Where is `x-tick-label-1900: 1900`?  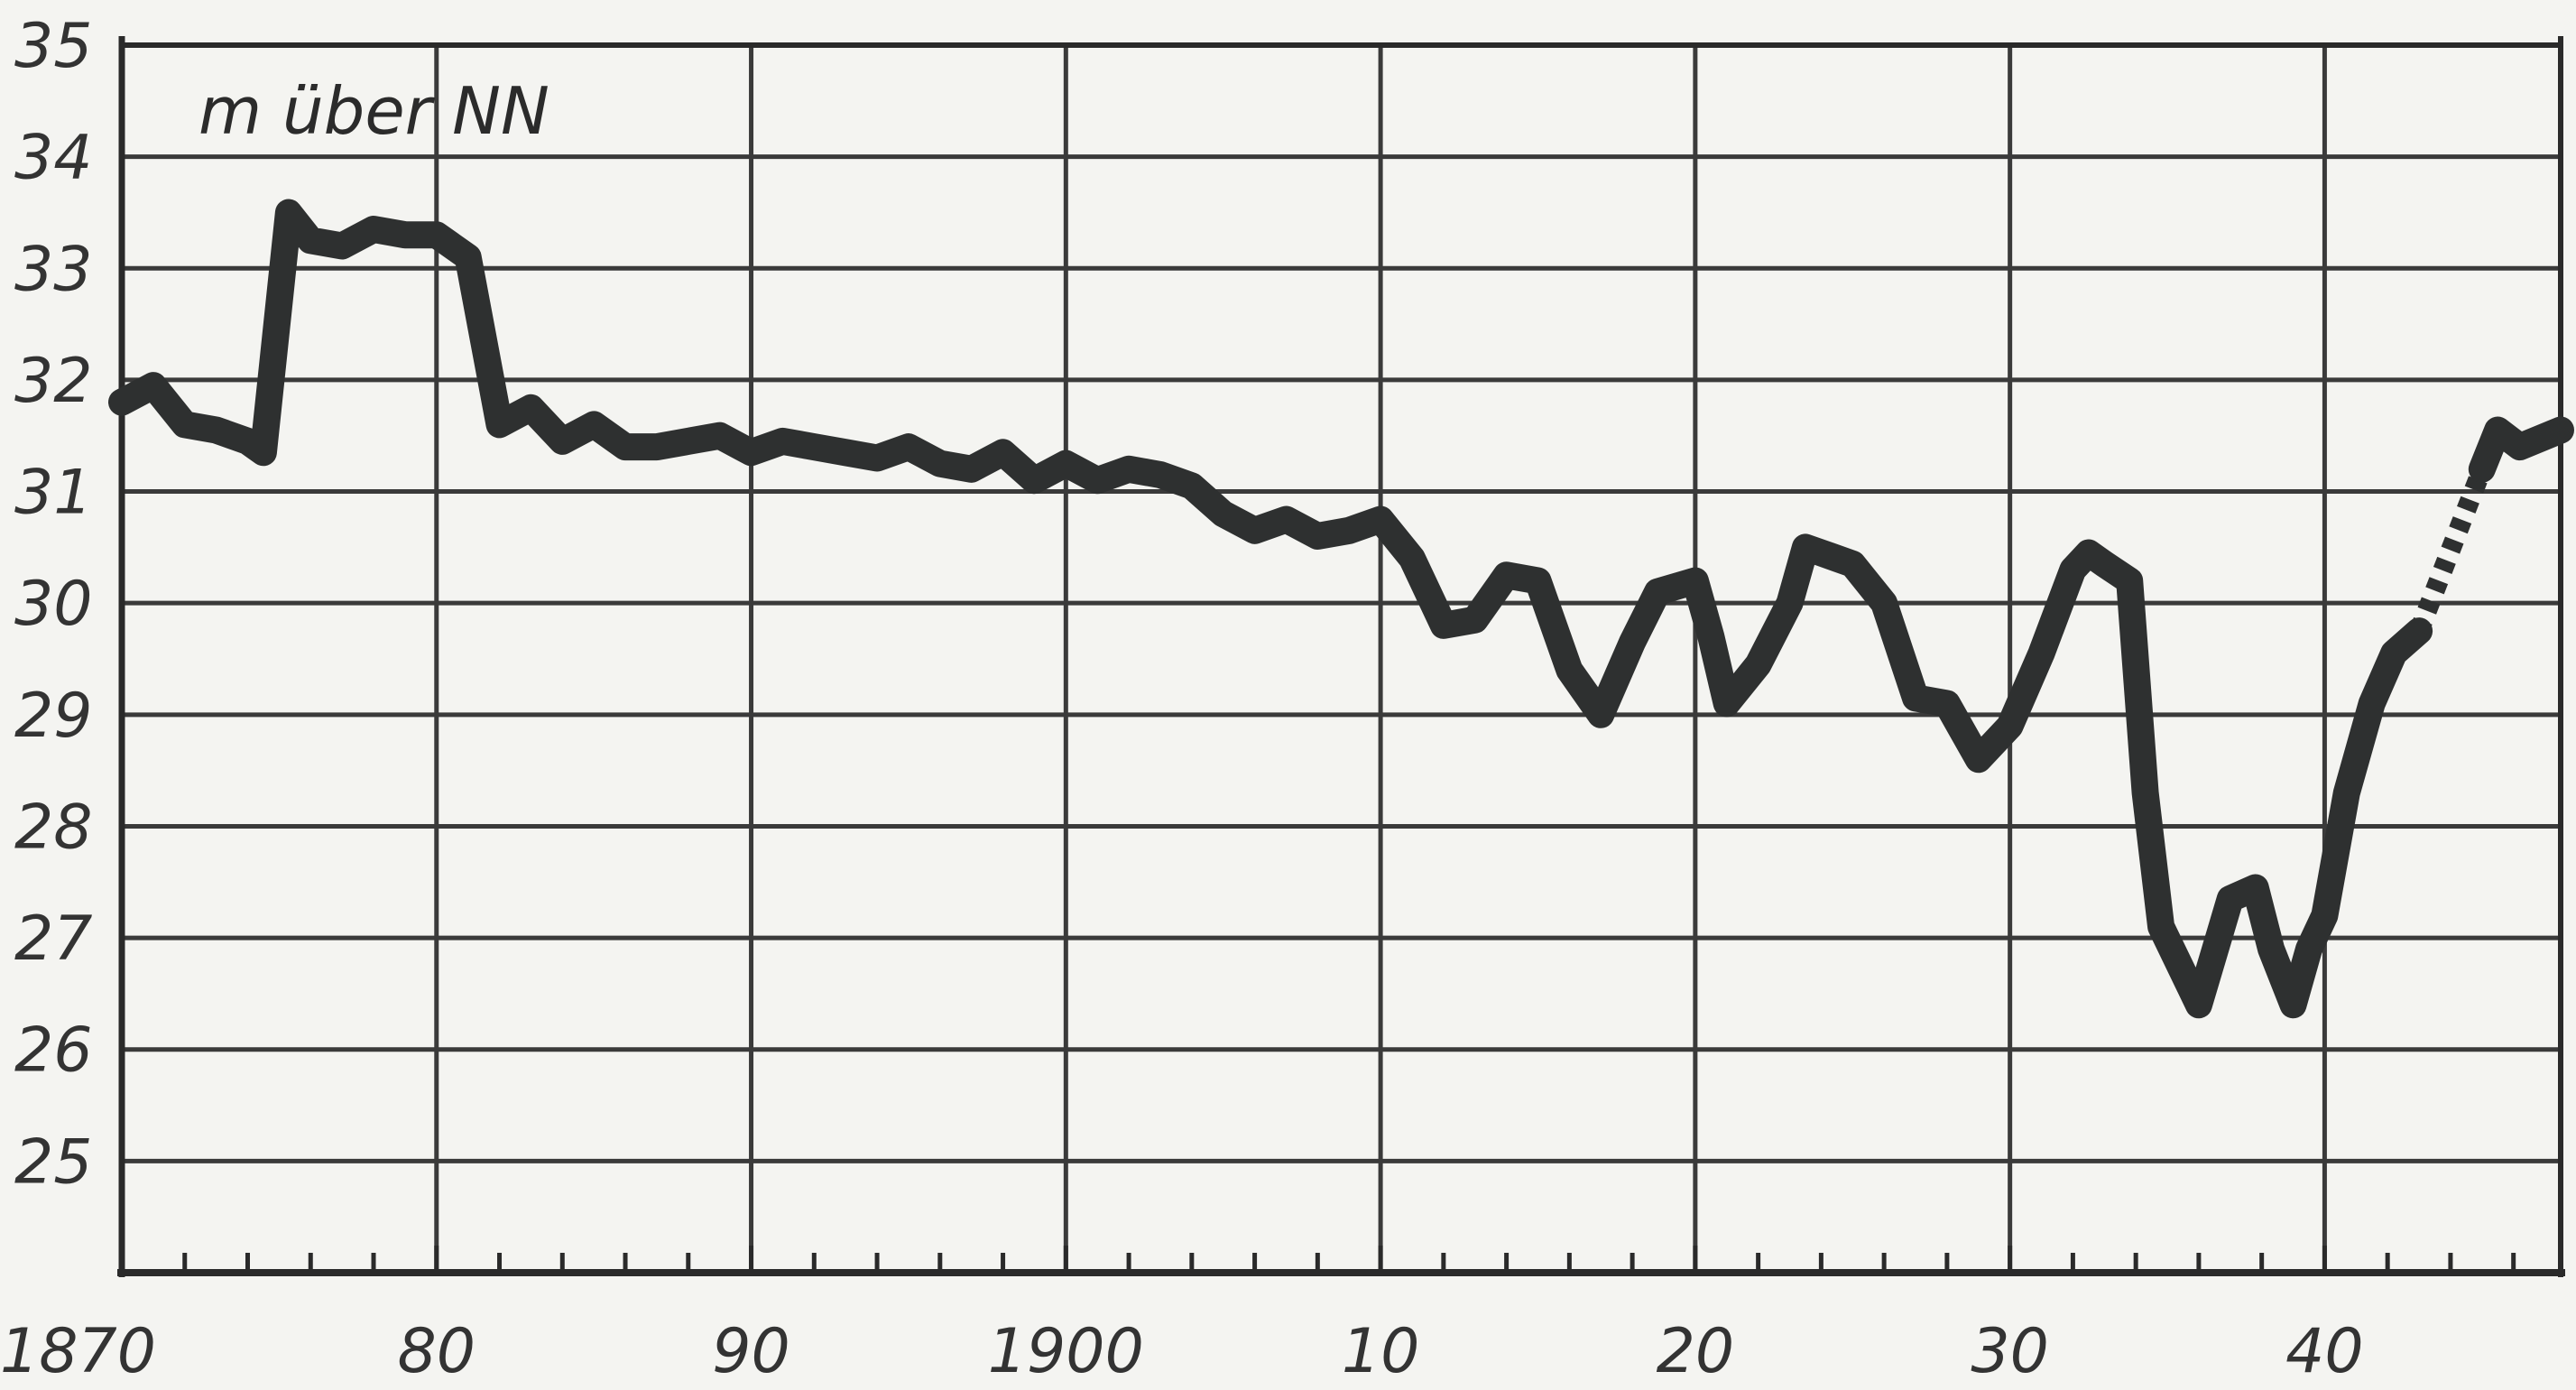
x-tick-label-1900: 1900 is located at coordinates (1066, 1351).